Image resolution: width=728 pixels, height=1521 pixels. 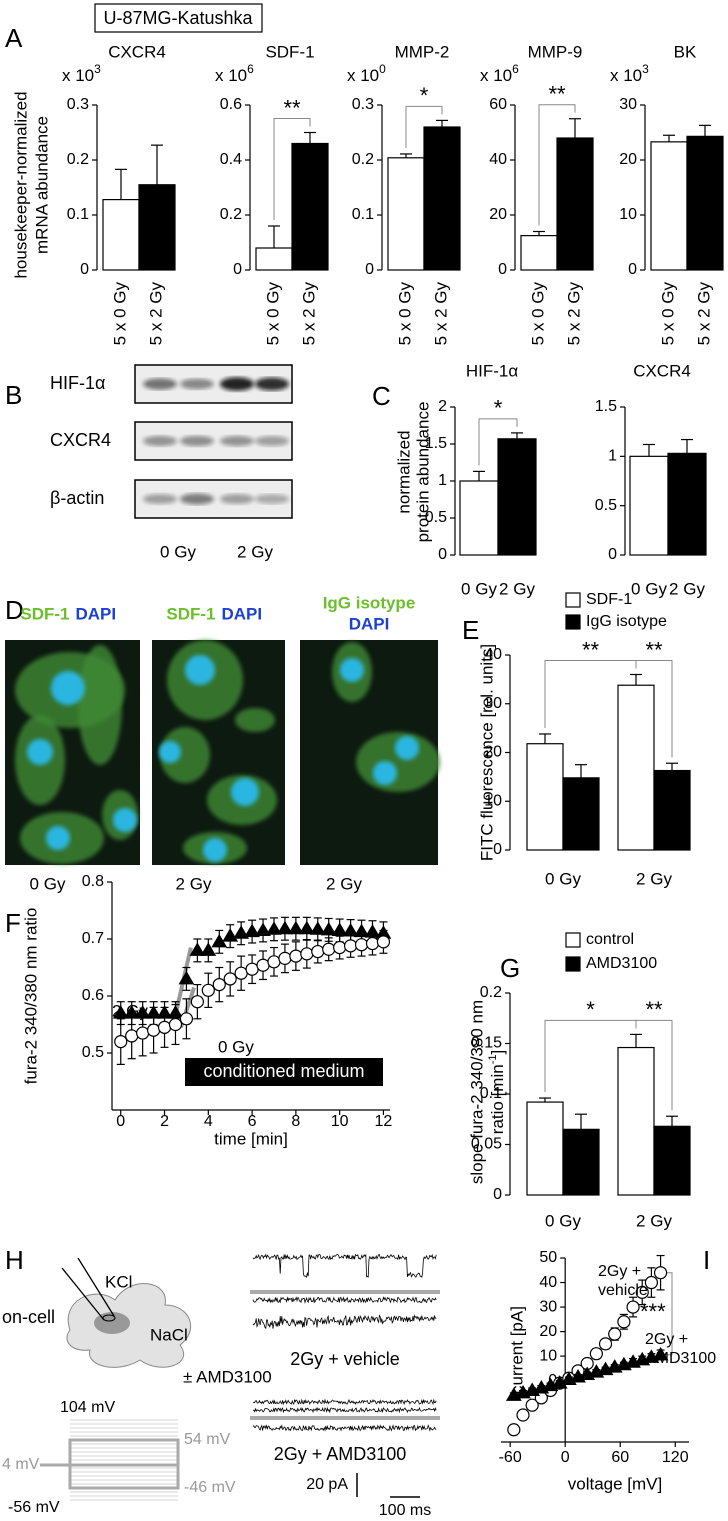 What do you see at coordinates (14, 38) in the screenshot?
I see `panel-label: A` at bounding box center [14, 38].